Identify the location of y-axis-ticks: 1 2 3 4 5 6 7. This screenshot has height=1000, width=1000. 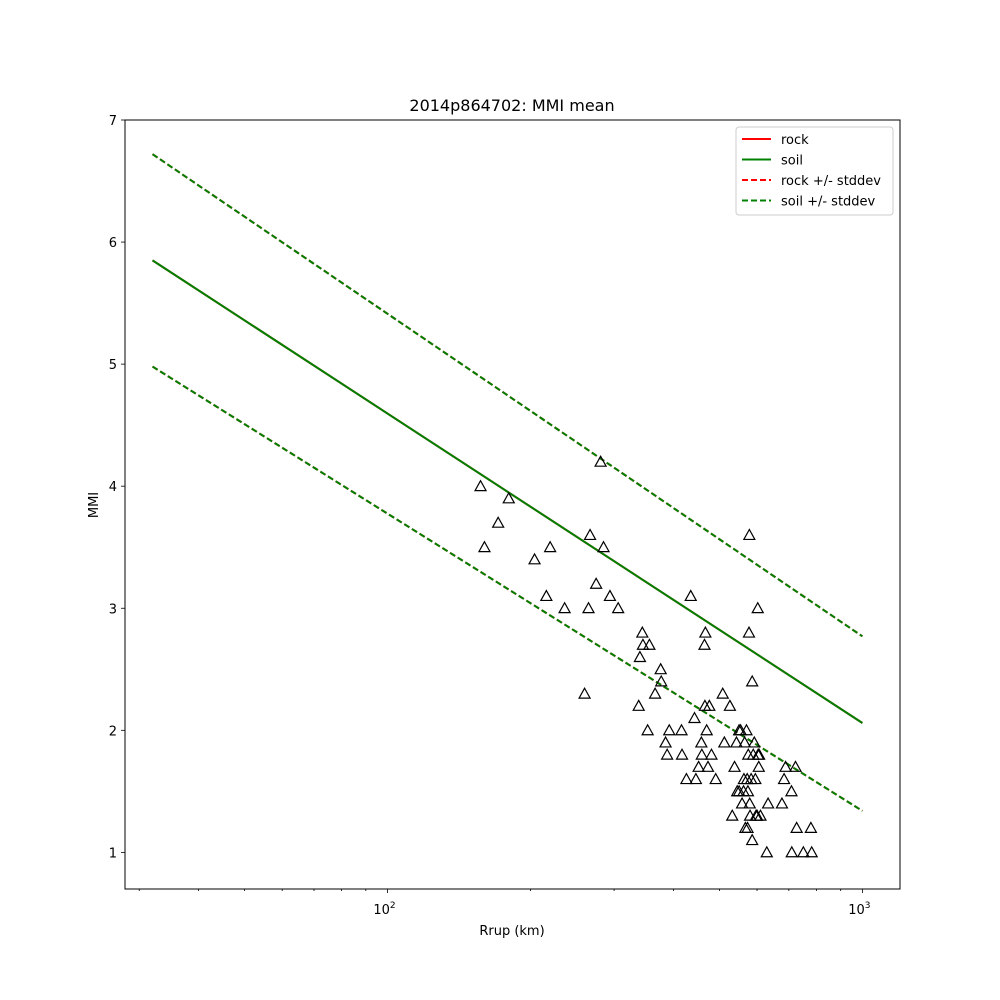
(117, 487).